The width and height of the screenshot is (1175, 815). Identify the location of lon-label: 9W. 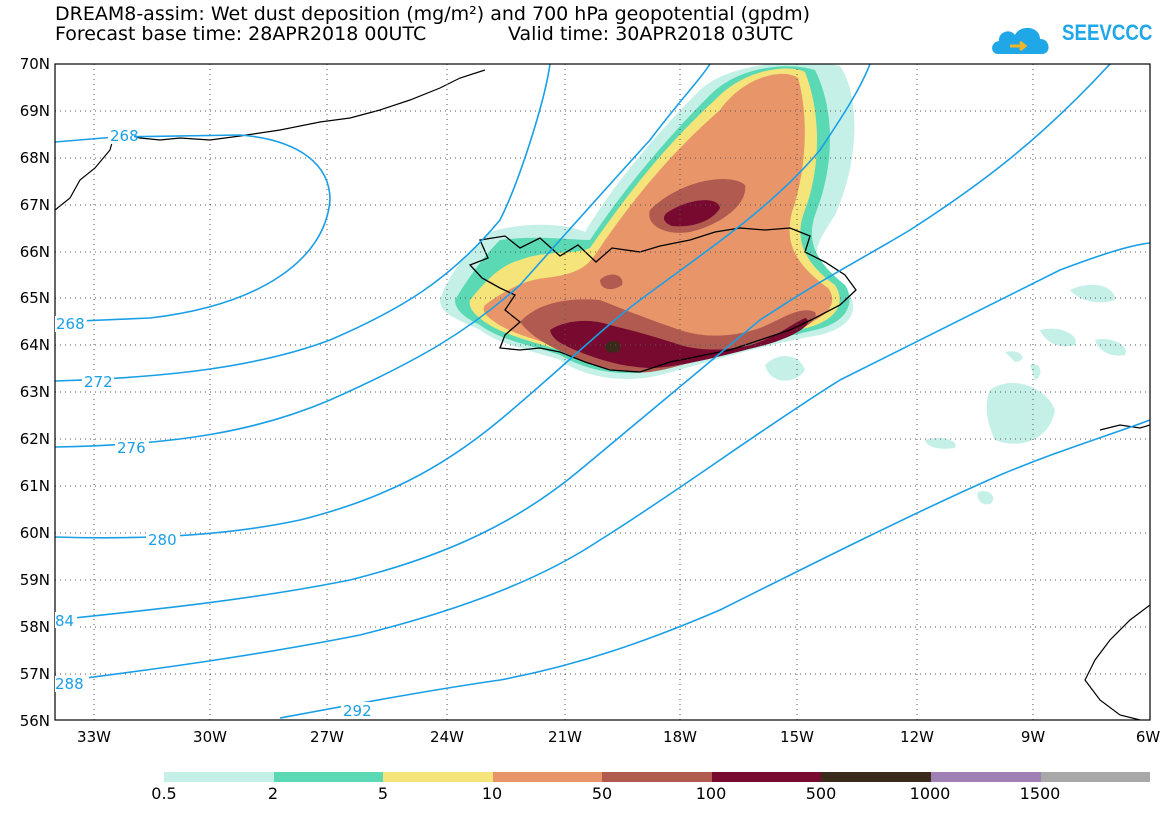
(1033, 737).